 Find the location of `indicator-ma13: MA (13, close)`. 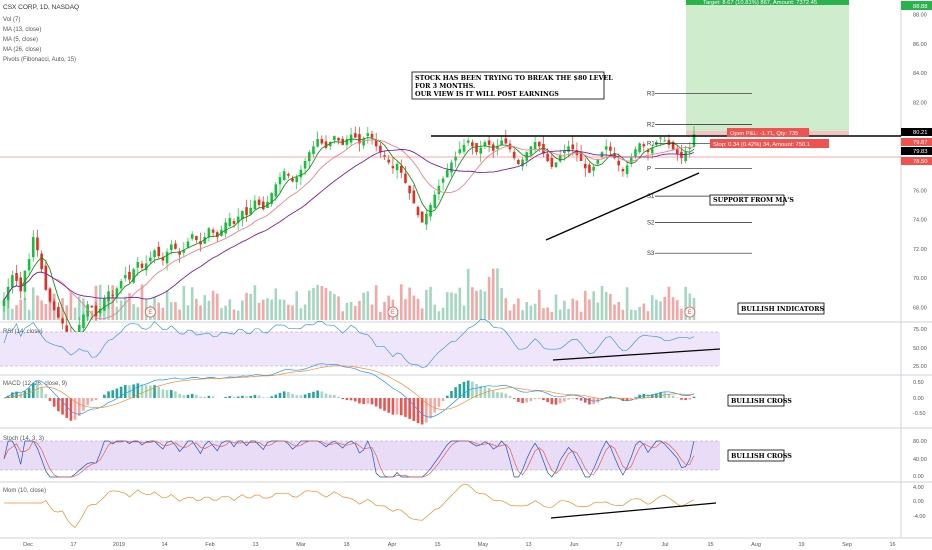

indicator-ma13: MA (13, close) is located at coordinates (22, 30).